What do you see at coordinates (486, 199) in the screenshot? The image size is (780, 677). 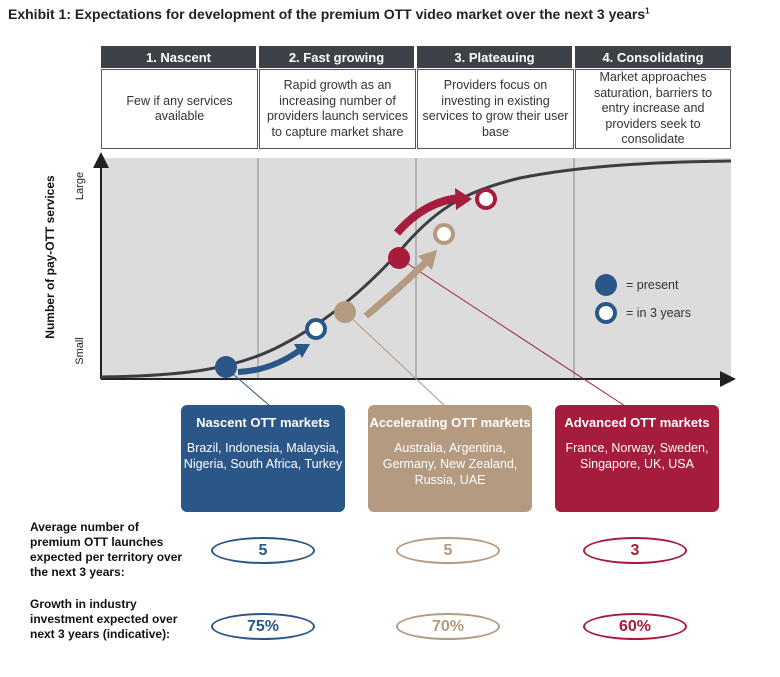 I see `advanced-future-marker` at bounding box center [486, 199].